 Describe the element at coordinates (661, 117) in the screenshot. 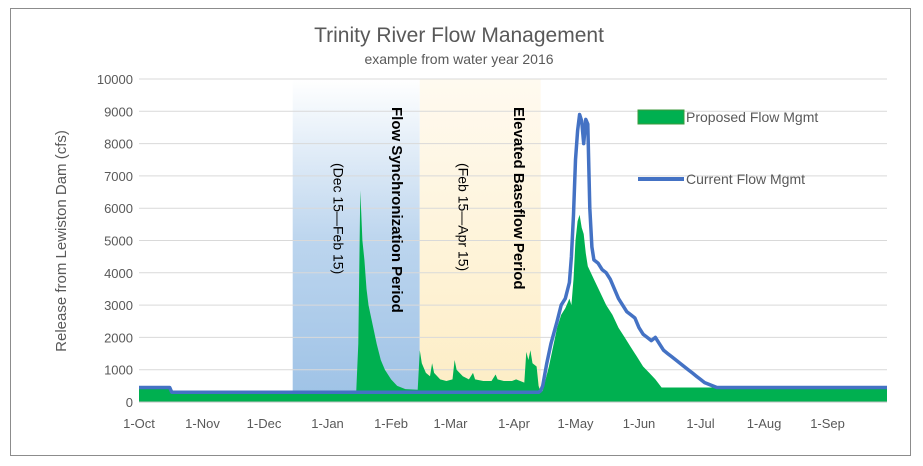

I see `legend-swatch-proposed` at that location.